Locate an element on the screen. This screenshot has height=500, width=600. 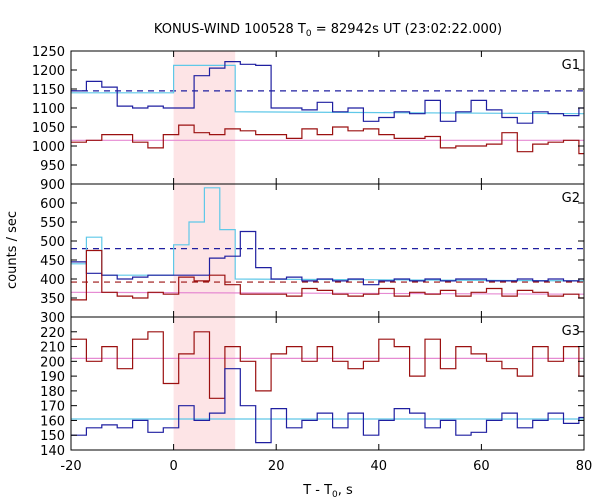
y-tick-label: 1200 is located at coordinates (48, 71).